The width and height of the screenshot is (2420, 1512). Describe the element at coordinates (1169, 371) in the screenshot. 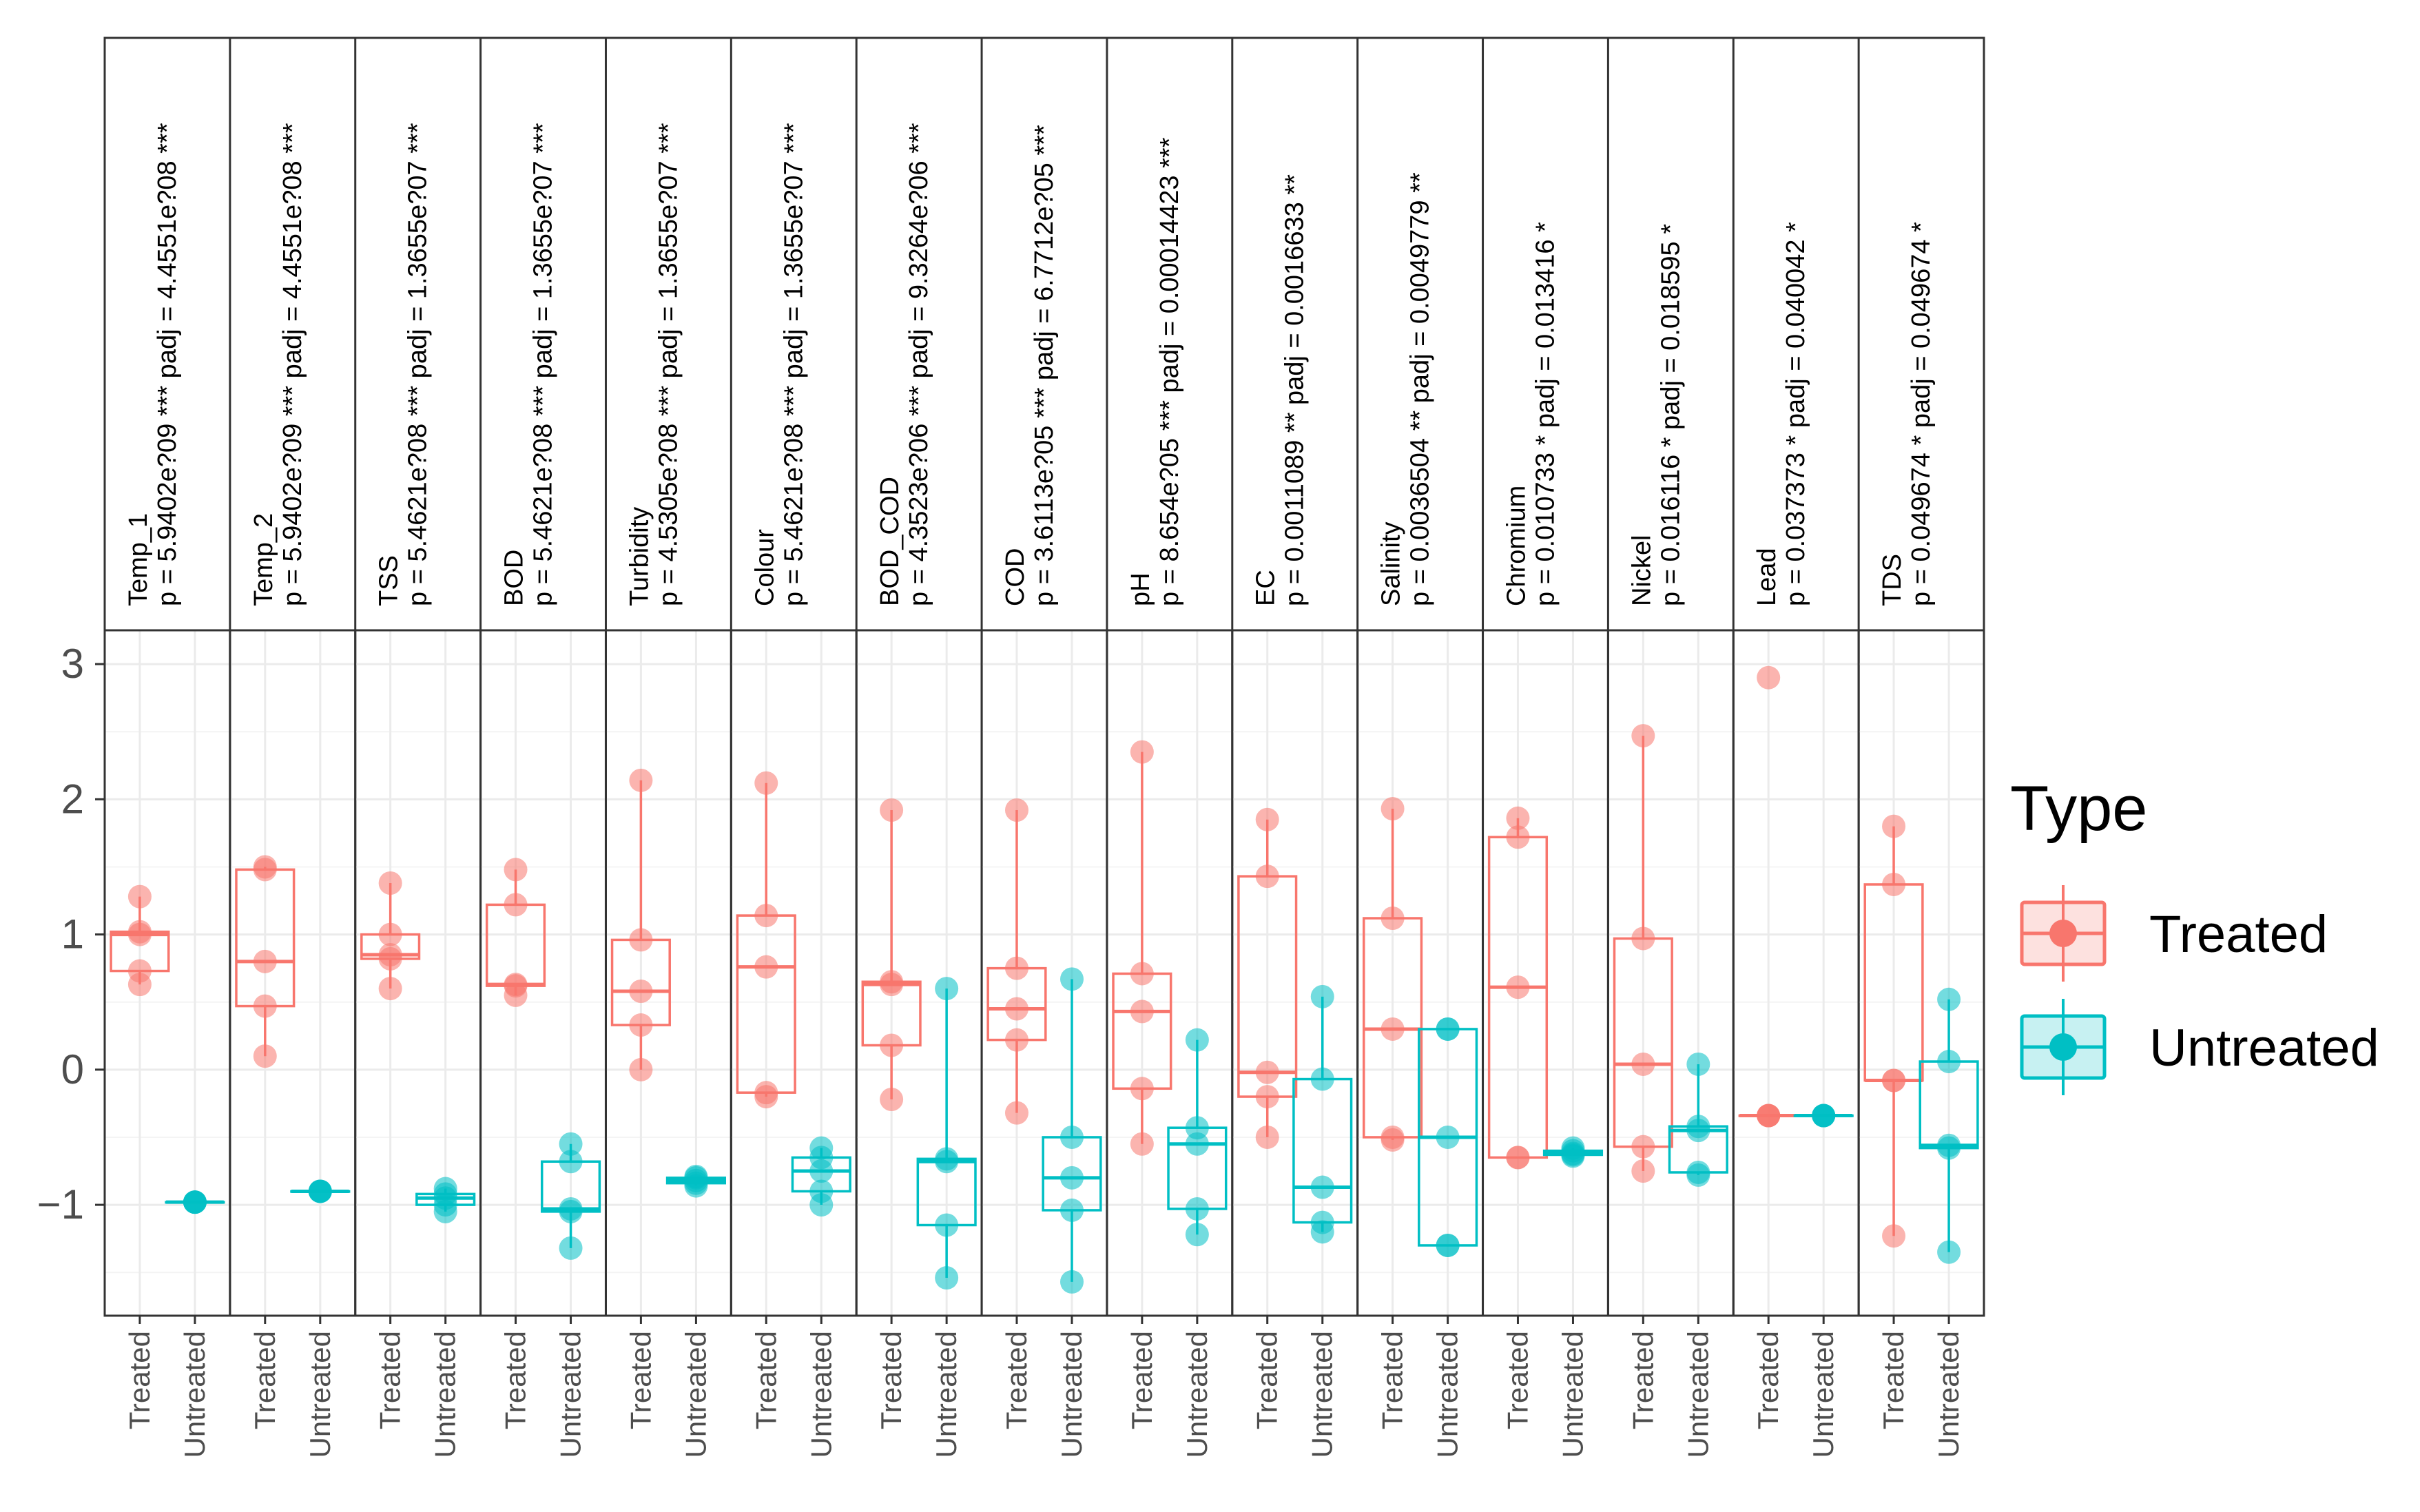

I see `strip-label-stats: p = 8.654e?05 *** padj = 0.00014423 ***` at that location.